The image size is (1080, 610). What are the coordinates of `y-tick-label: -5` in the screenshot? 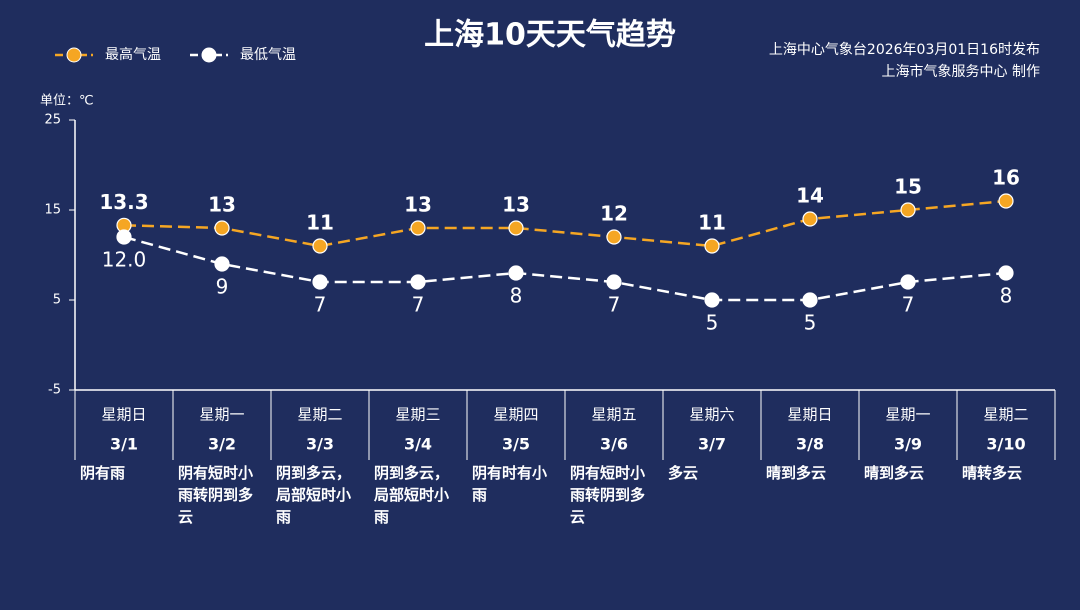 It's located at (54, 390).